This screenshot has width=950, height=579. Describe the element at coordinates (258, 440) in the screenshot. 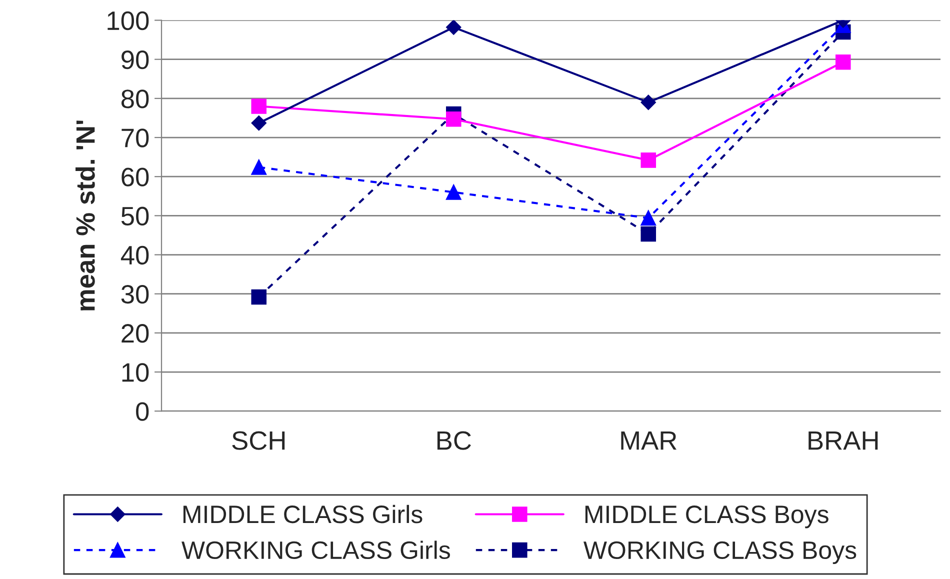

I see `x-tick-label: SCH` at that location.